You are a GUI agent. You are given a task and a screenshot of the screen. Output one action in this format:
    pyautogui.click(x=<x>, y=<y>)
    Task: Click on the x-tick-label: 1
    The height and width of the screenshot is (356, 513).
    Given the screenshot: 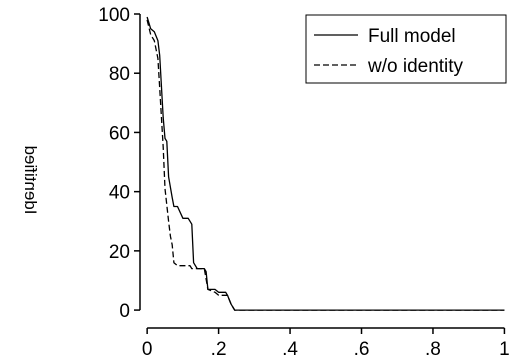 What is the action you would take?
    pyautogui.click(x=504, y=347)
    